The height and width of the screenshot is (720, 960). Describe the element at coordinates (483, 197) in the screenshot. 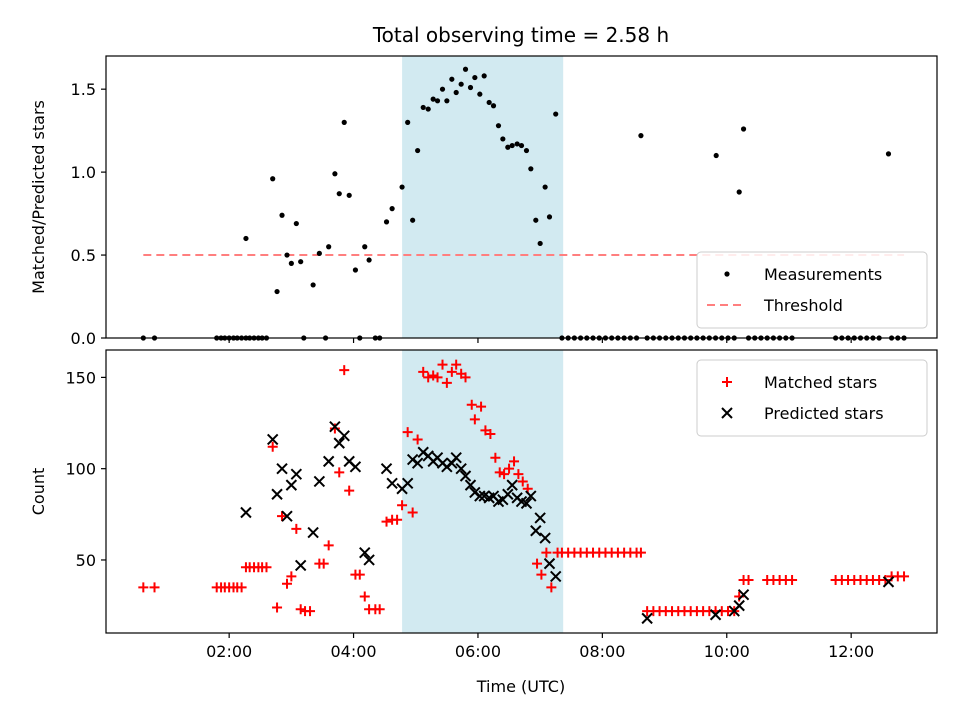

I see `observing-window-span` at that location.